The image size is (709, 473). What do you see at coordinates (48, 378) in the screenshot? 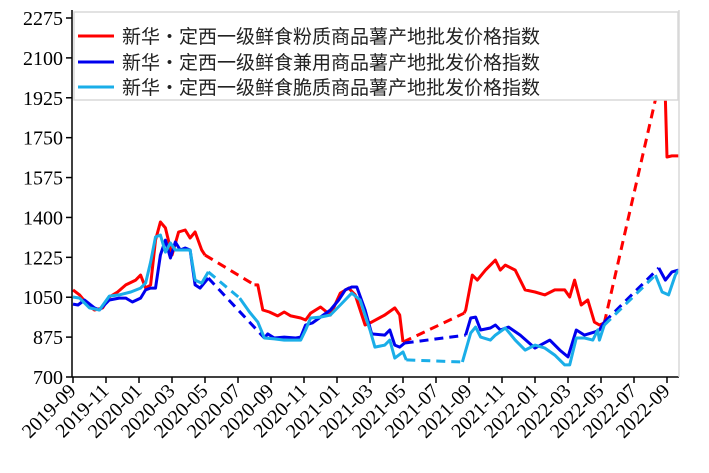
I see `y-tick-label: 700` at bounding box center [48, 378].